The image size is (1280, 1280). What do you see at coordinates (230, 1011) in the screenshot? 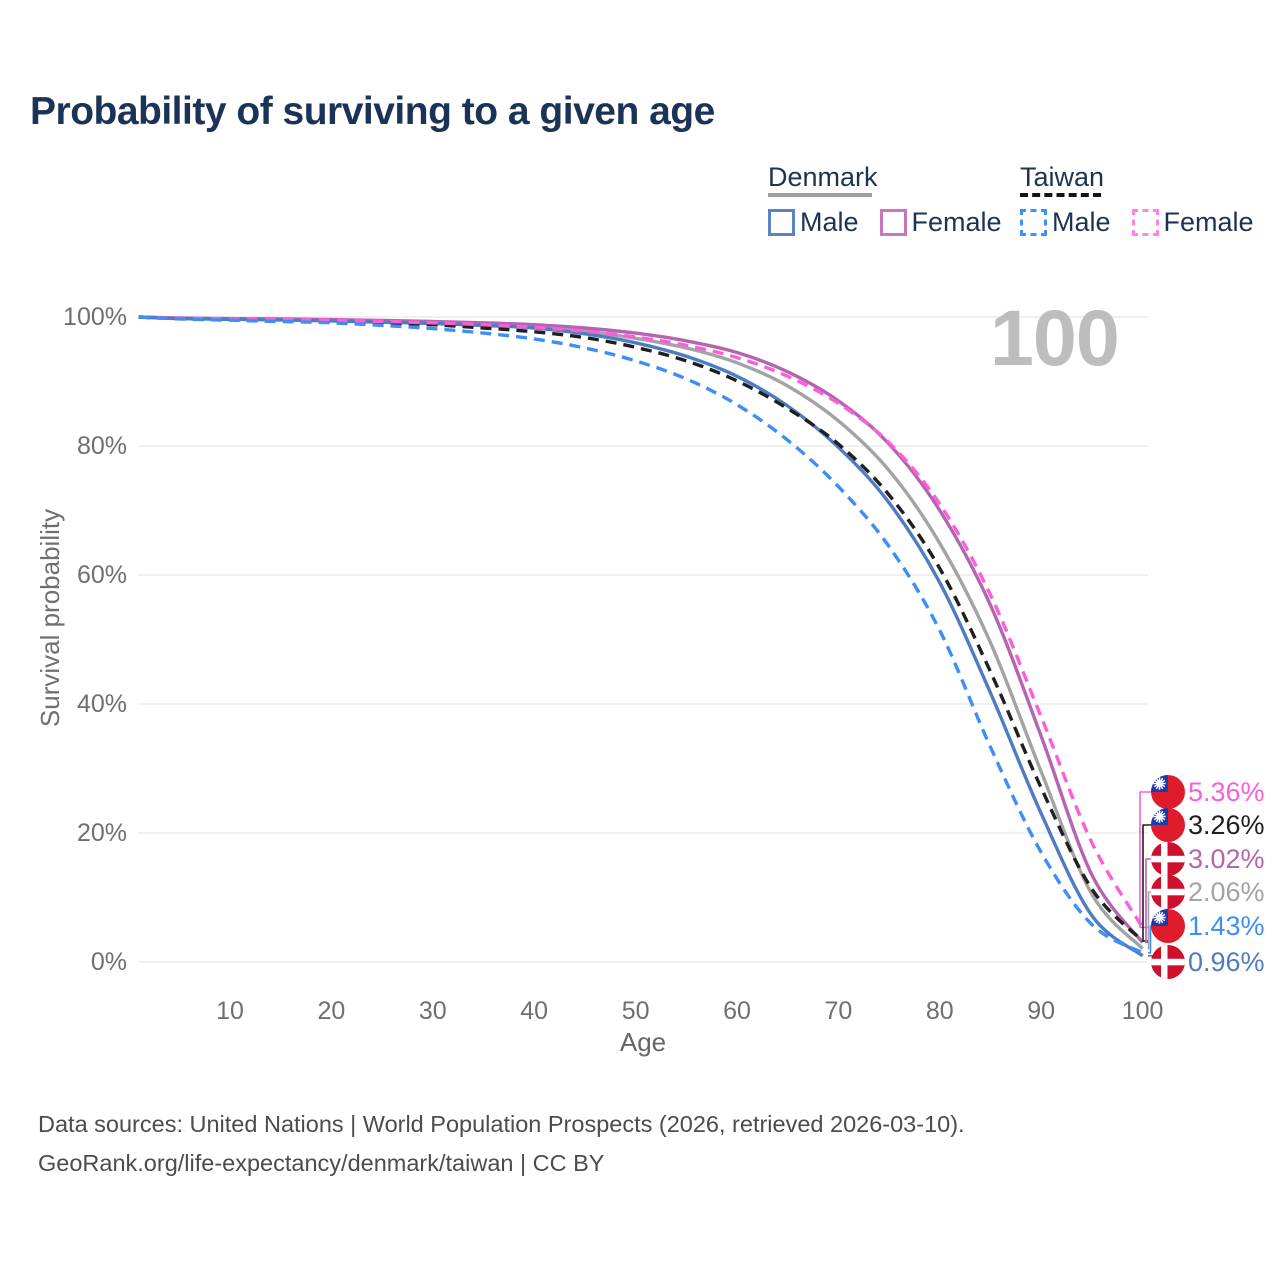
I see `x-tick-label-10: 10` at bounding box center [230, 1011].